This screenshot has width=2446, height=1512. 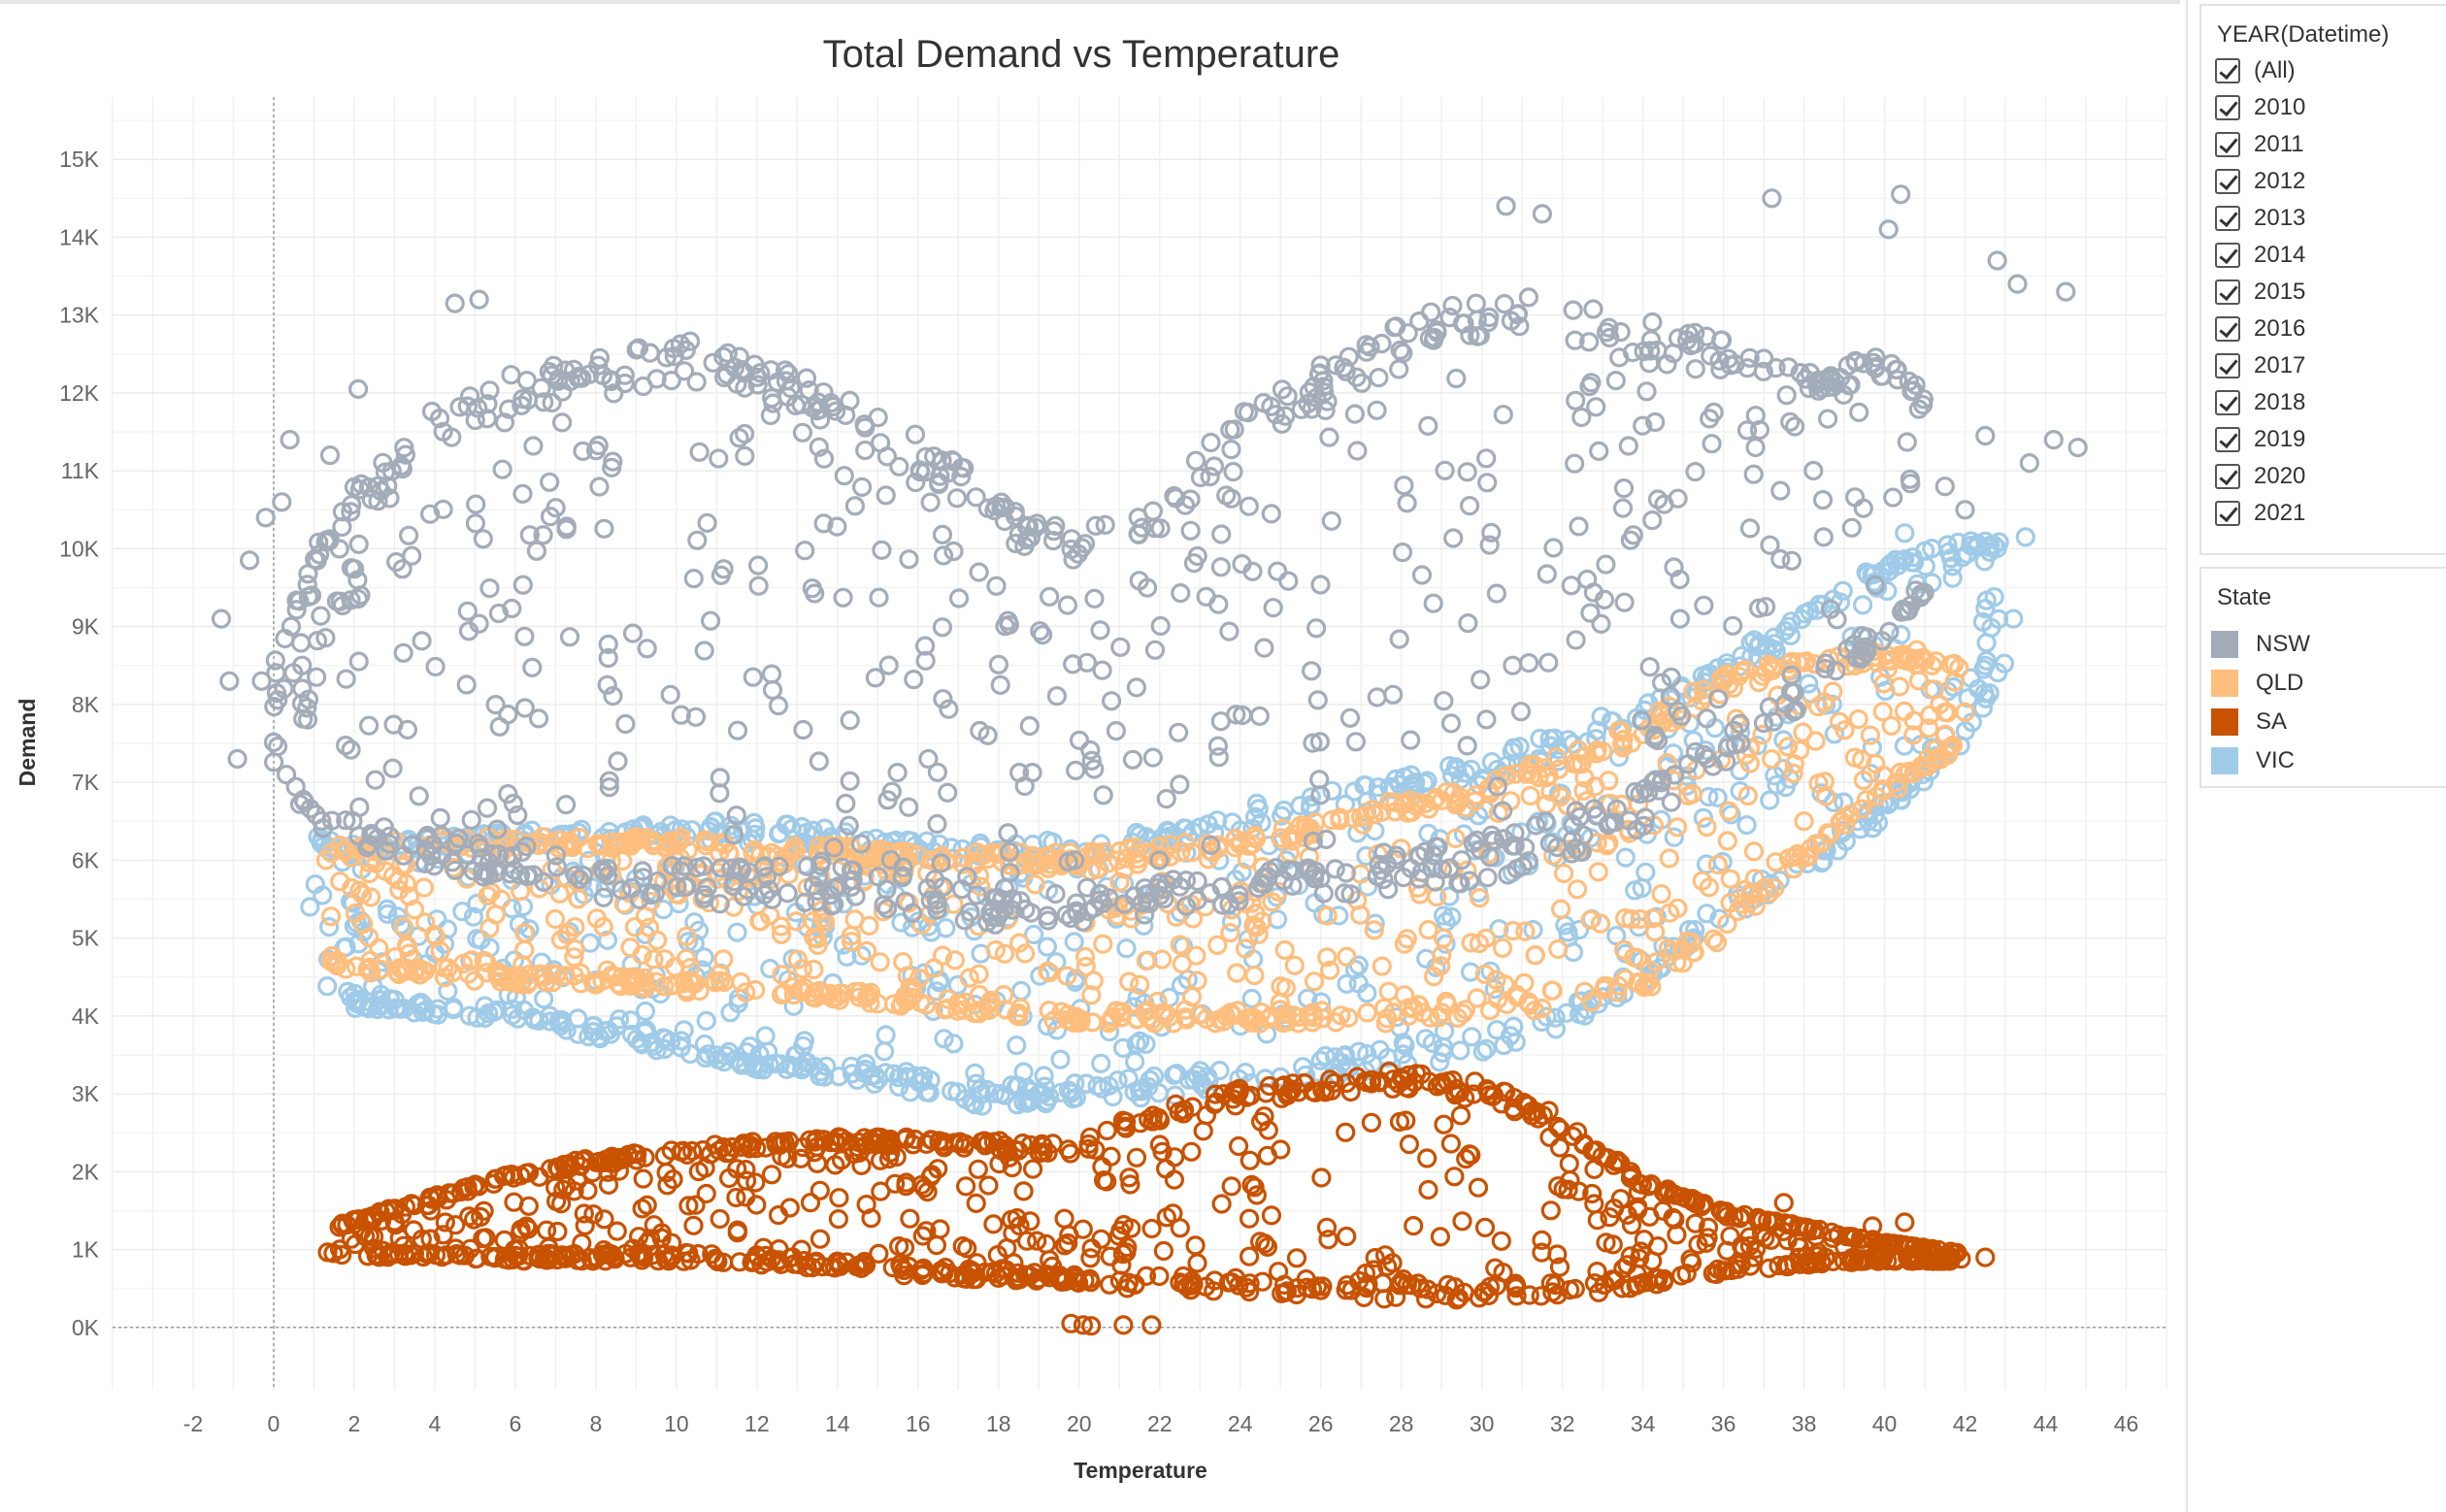 What do you see at coordinates (1156, 1199) in the screenshot?
I see `series-sa` at bounding box center [1156, 1199].